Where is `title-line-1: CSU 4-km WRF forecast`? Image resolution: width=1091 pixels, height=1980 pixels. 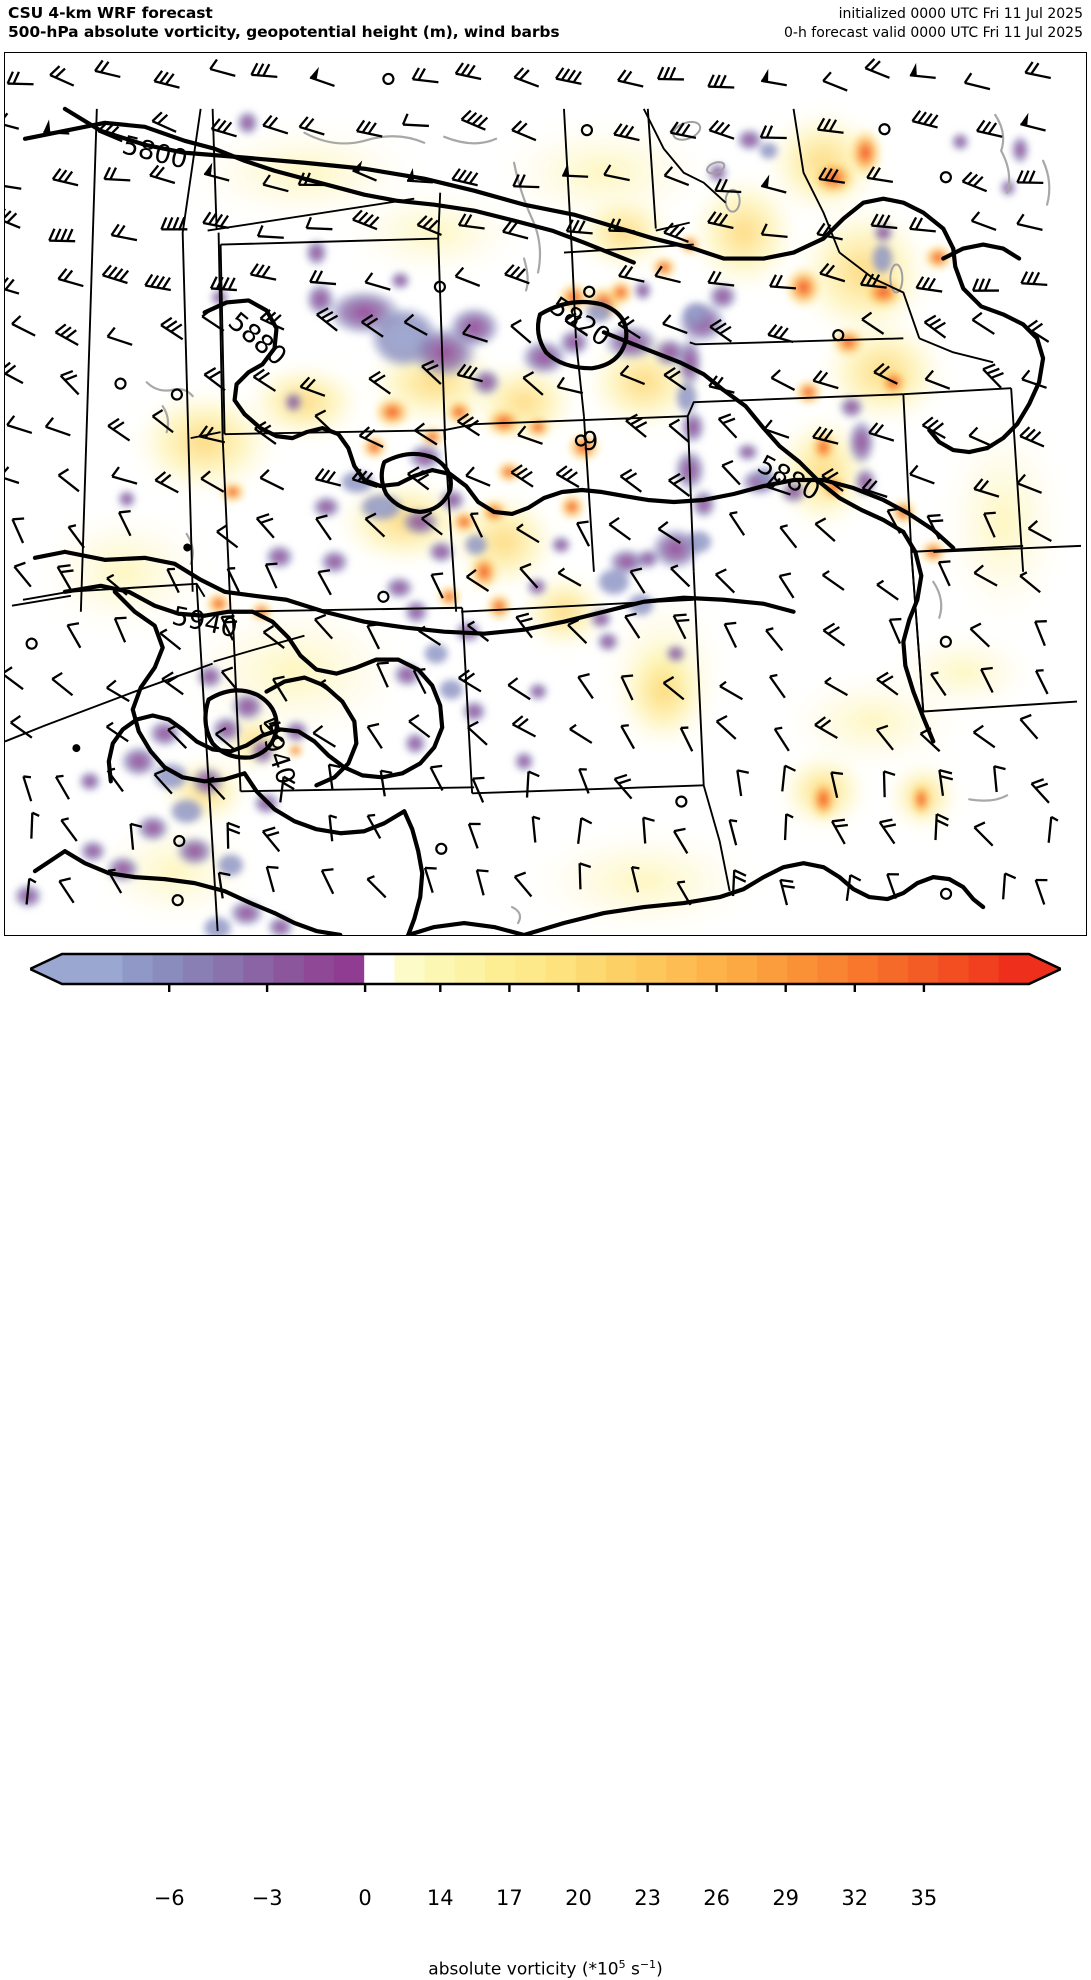 title-line-1: CSU 4-km WRF forecast is located at coordinates (110, 13).